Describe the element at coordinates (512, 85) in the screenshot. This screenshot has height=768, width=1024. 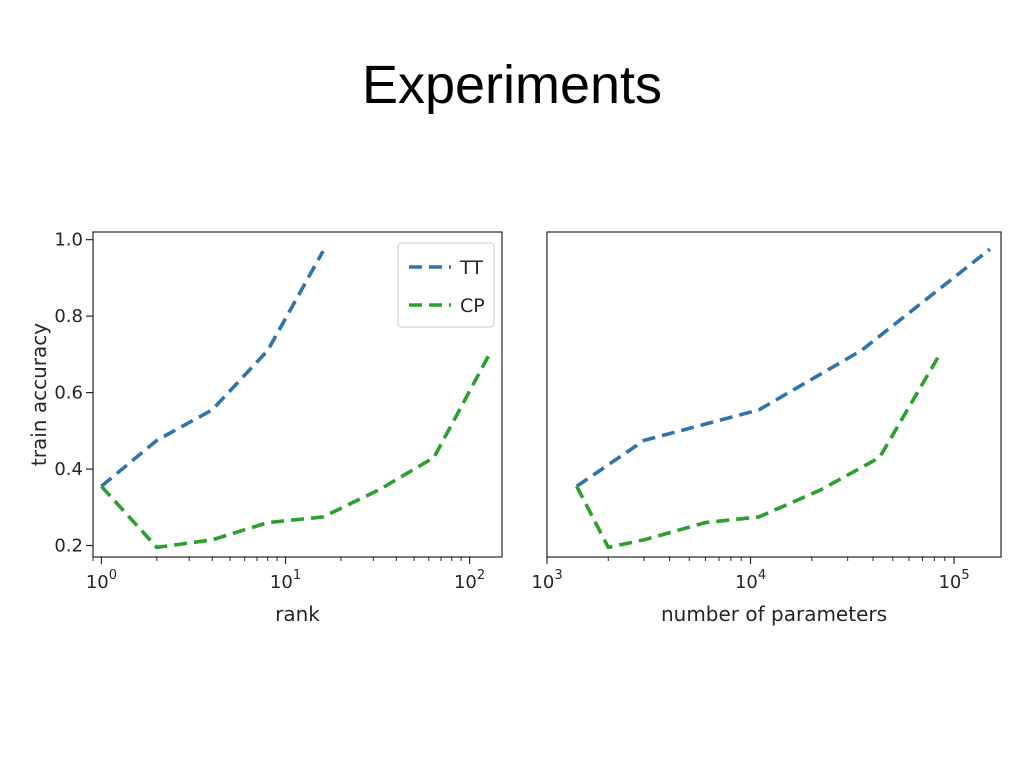
I see `slide-title: Experiments` at that location.